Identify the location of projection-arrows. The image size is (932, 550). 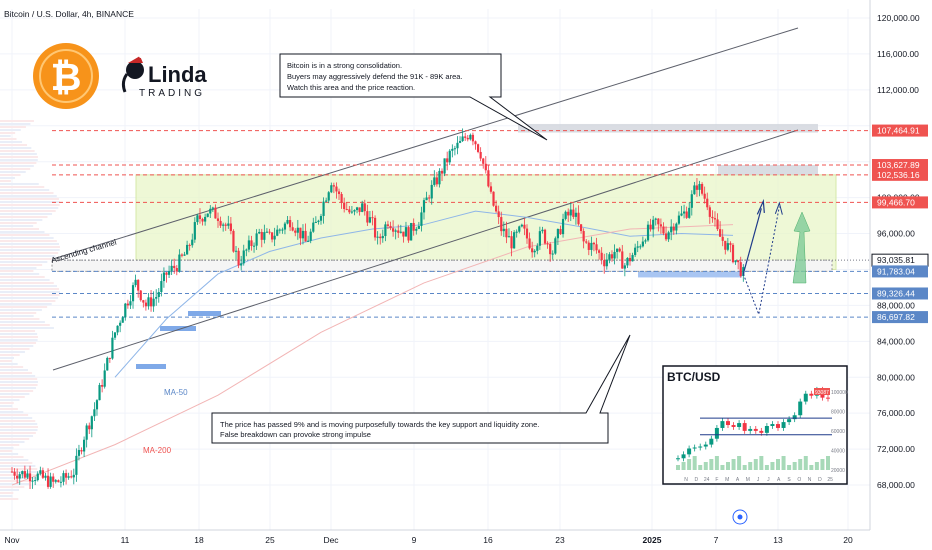
(776, 257).